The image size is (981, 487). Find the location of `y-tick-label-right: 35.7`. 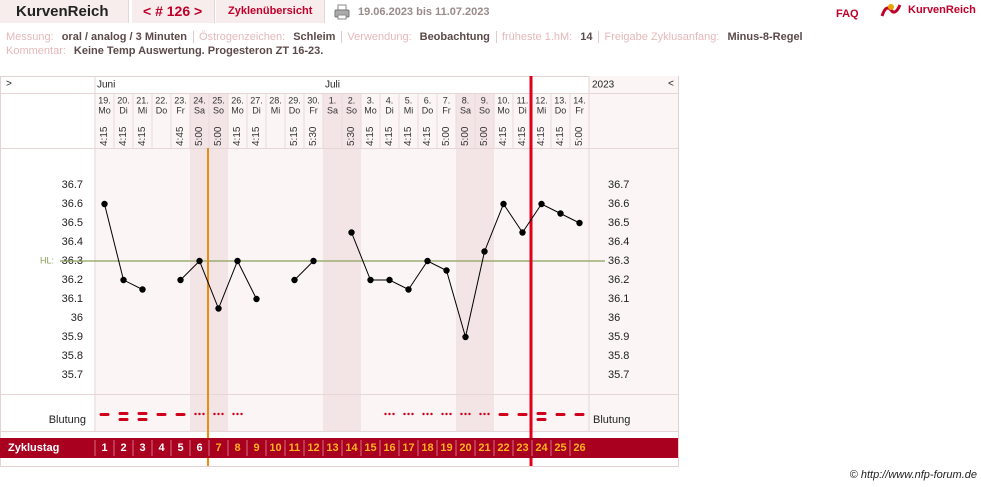

y-tick-label-right: 35.7 is located at coordinates (618, 375).